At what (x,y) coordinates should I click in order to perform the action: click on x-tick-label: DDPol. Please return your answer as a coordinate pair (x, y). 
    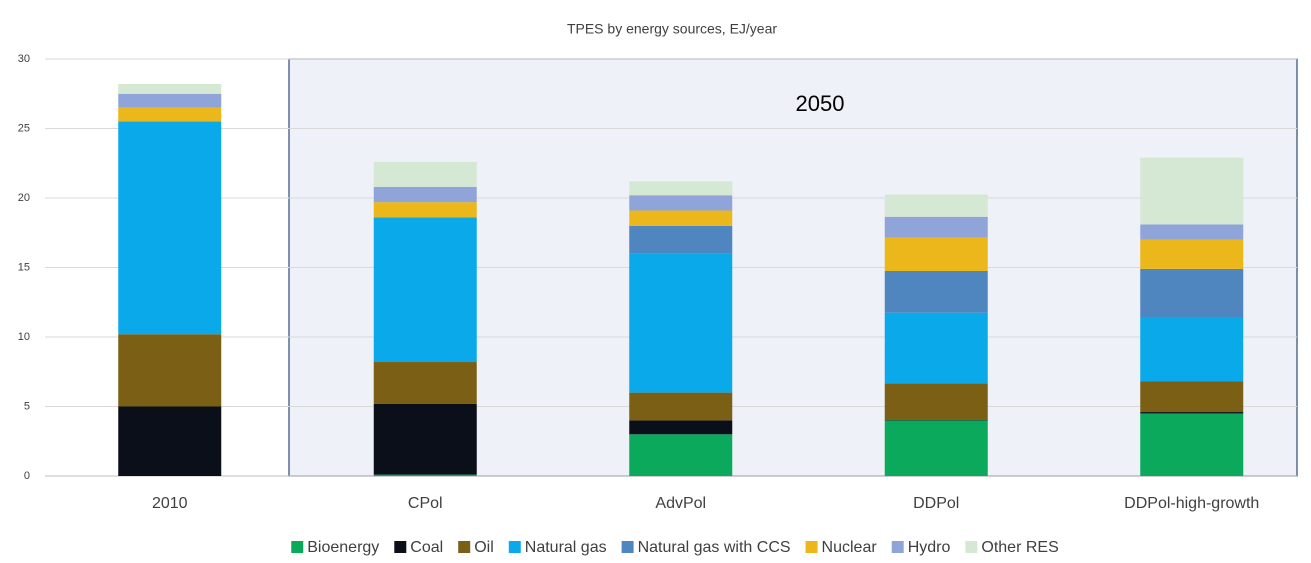
    Looking at the image, I should click on (936, 503).